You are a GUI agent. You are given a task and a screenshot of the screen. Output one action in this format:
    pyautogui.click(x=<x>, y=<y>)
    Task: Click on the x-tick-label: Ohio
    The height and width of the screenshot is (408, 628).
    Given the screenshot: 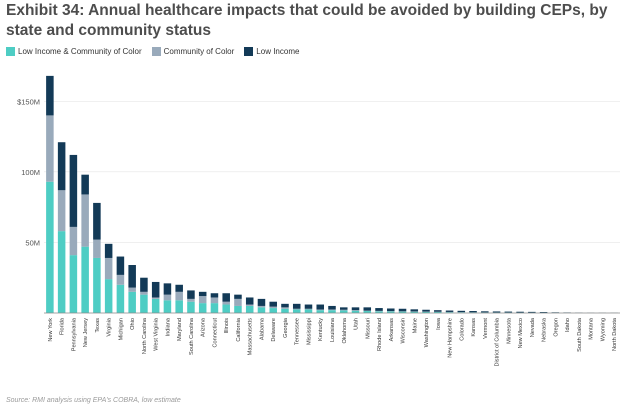 What is the action you would take?
    pyautogui.click(x=133, y=324)
    